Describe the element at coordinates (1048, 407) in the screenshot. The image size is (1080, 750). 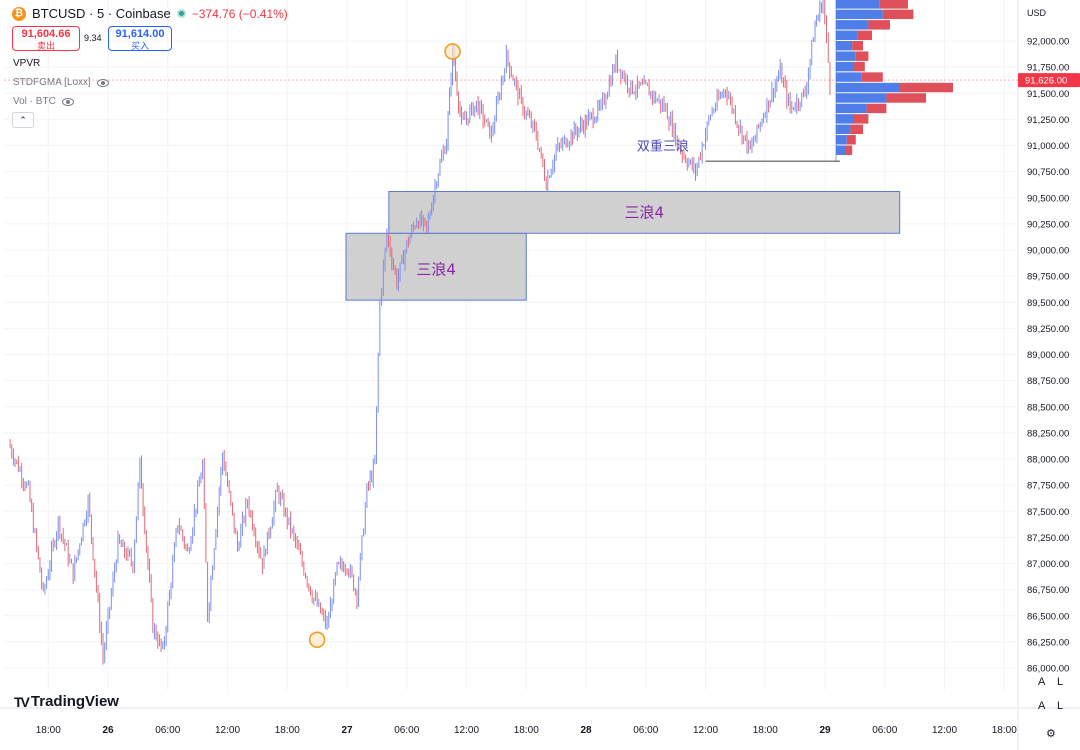
I see `price-tick-label: 88,500.00` at that location.